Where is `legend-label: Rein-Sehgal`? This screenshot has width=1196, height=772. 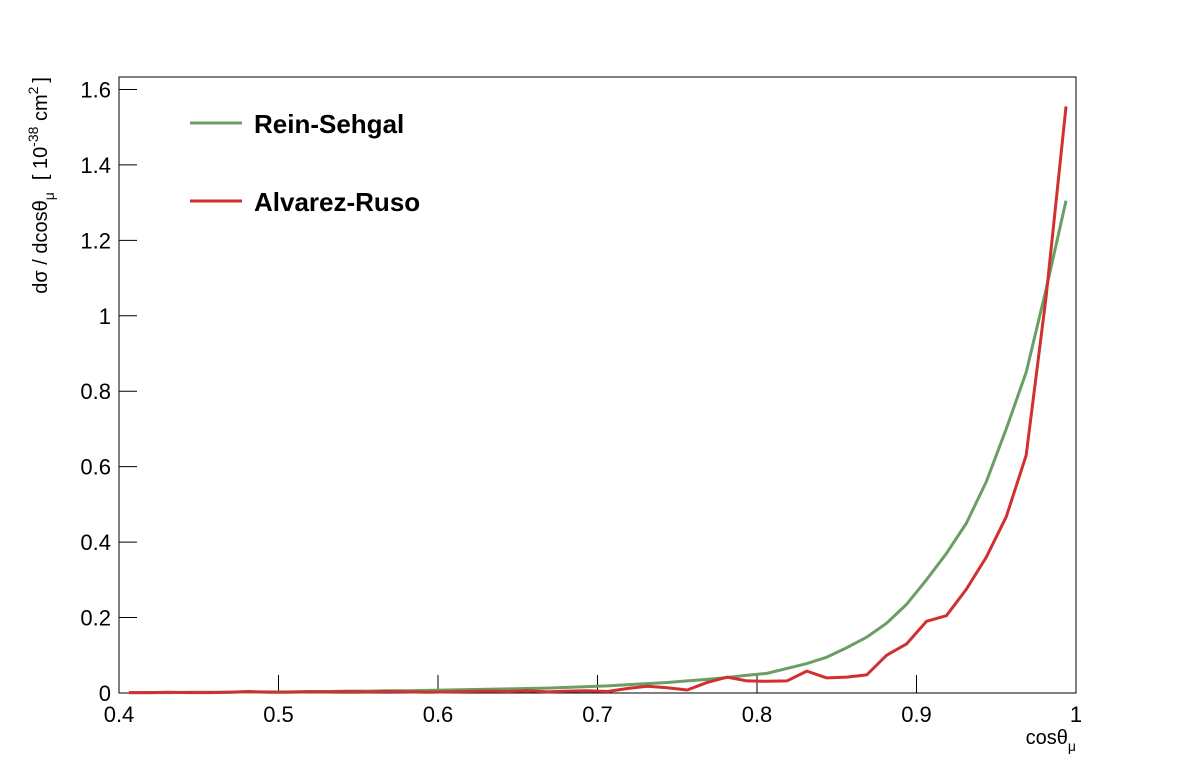 legend-label: Rein-Sehgal is located at coordinates (329, 124).